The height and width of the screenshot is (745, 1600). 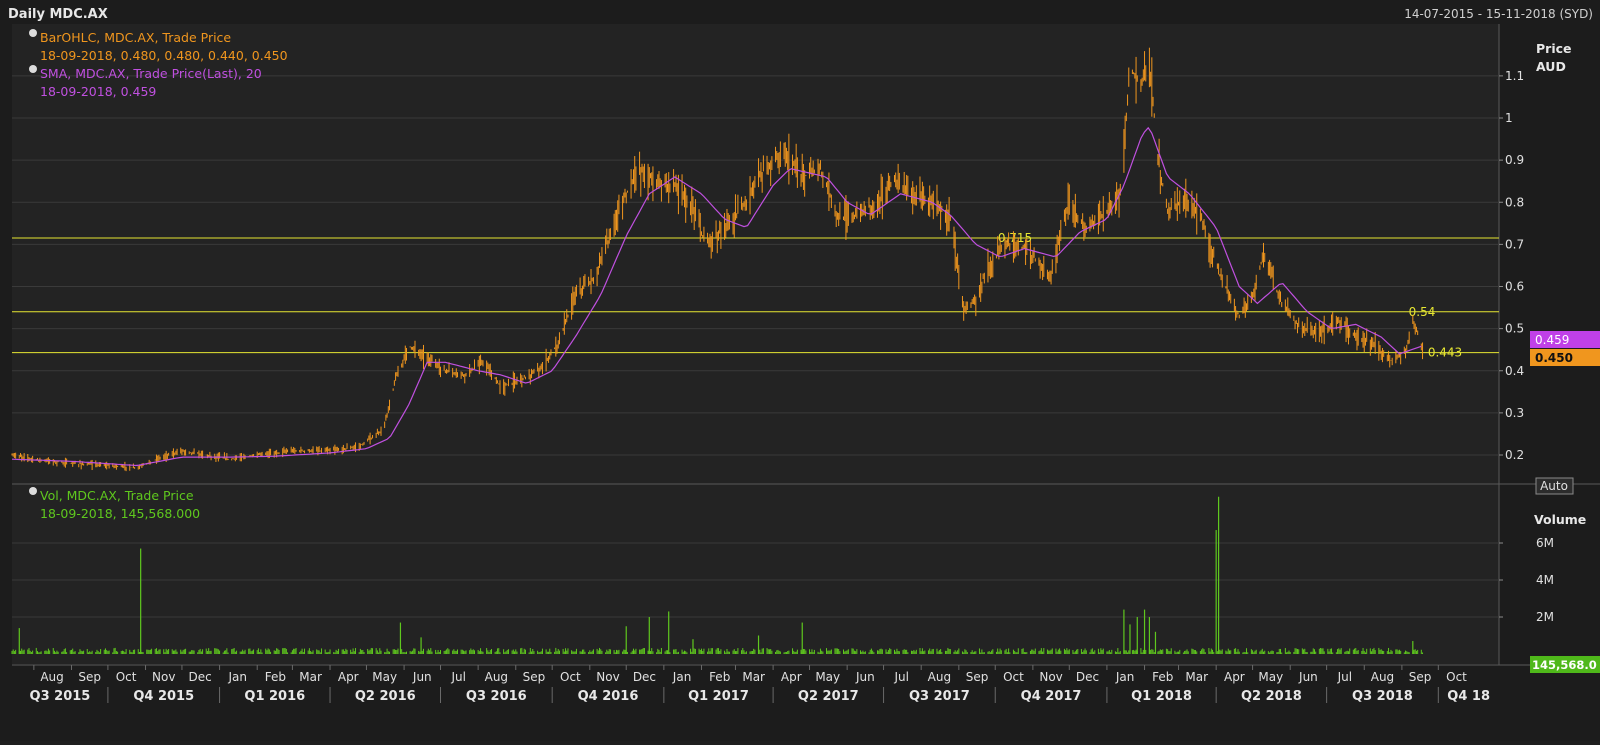 I want to click on quarter-label: Q2 2017, so click(x=828, y=696).